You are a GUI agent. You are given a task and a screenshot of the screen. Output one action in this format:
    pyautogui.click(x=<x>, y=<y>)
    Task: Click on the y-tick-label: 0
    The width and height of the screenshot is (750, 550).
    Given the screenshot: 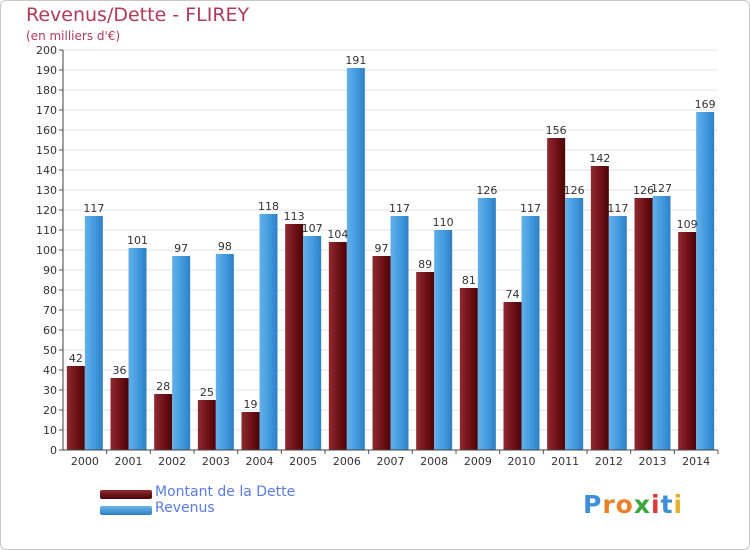 What is the action you would take?
    pyautogui.click(x=53, y=450)
    